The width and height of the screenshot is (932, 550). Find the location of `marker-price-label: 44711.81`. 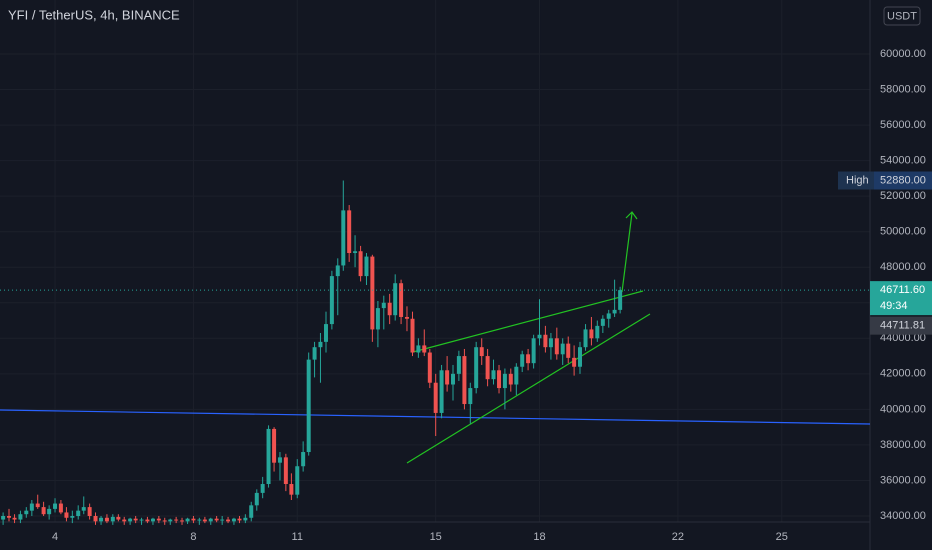

marker-price-label: 44711.81 is located at coordinates (902, 326).